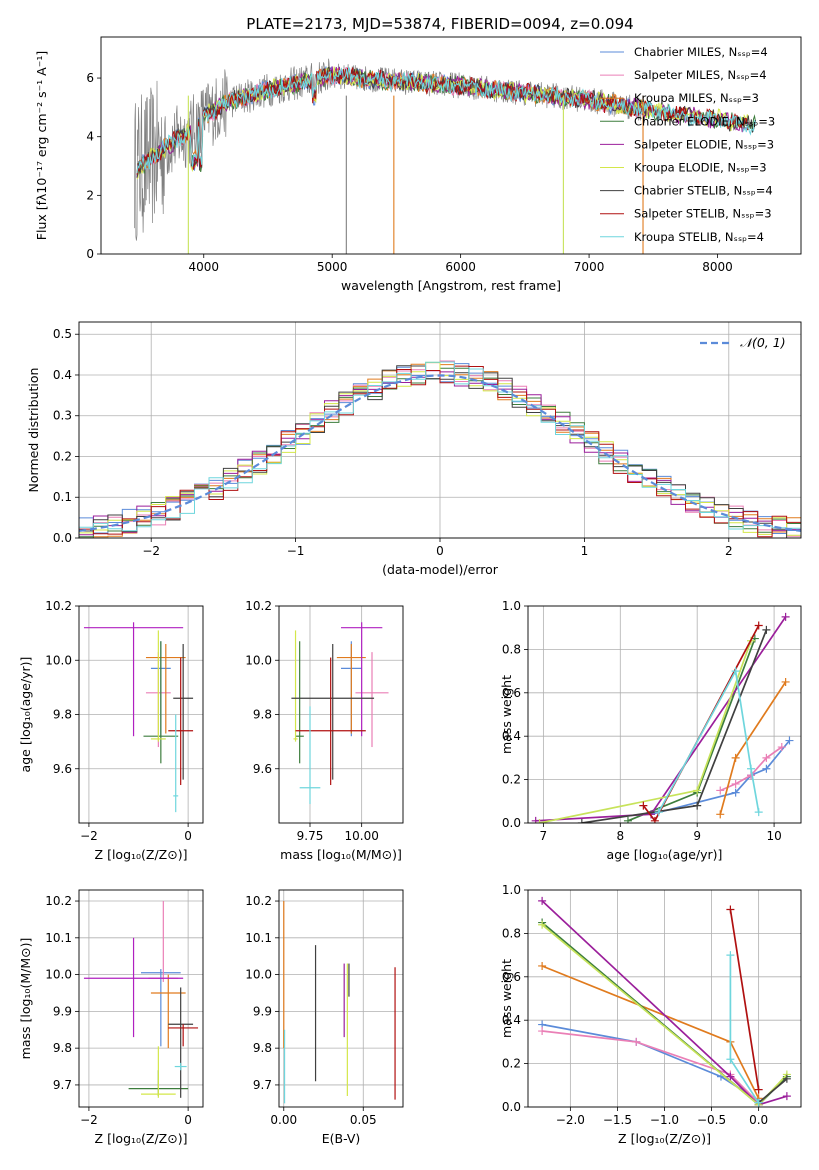  I want to click on x-tick-label: 7, so click(544, 836).